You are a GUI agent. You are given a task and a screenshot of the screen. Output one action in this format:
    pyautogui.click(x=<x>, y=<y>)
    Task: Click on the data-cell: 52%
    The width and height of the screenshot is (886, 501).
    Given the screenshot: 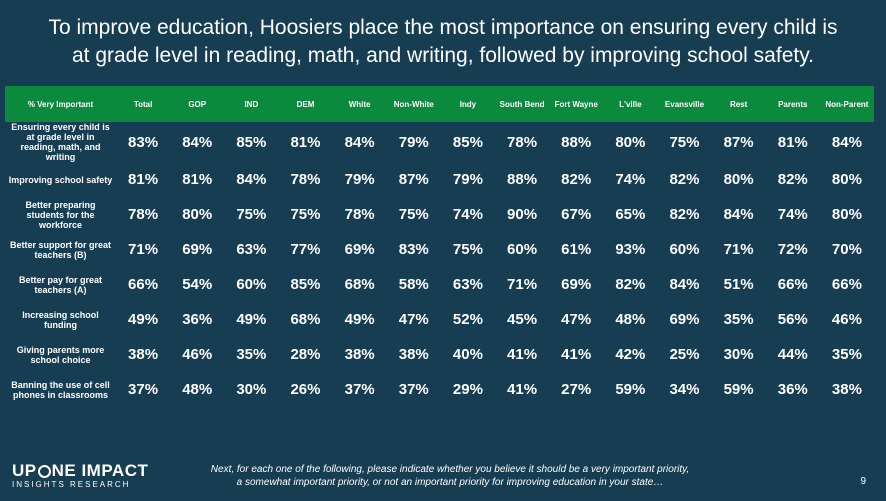 What is the action you would take?
    pyautogui.click(x=467, y=319)
    